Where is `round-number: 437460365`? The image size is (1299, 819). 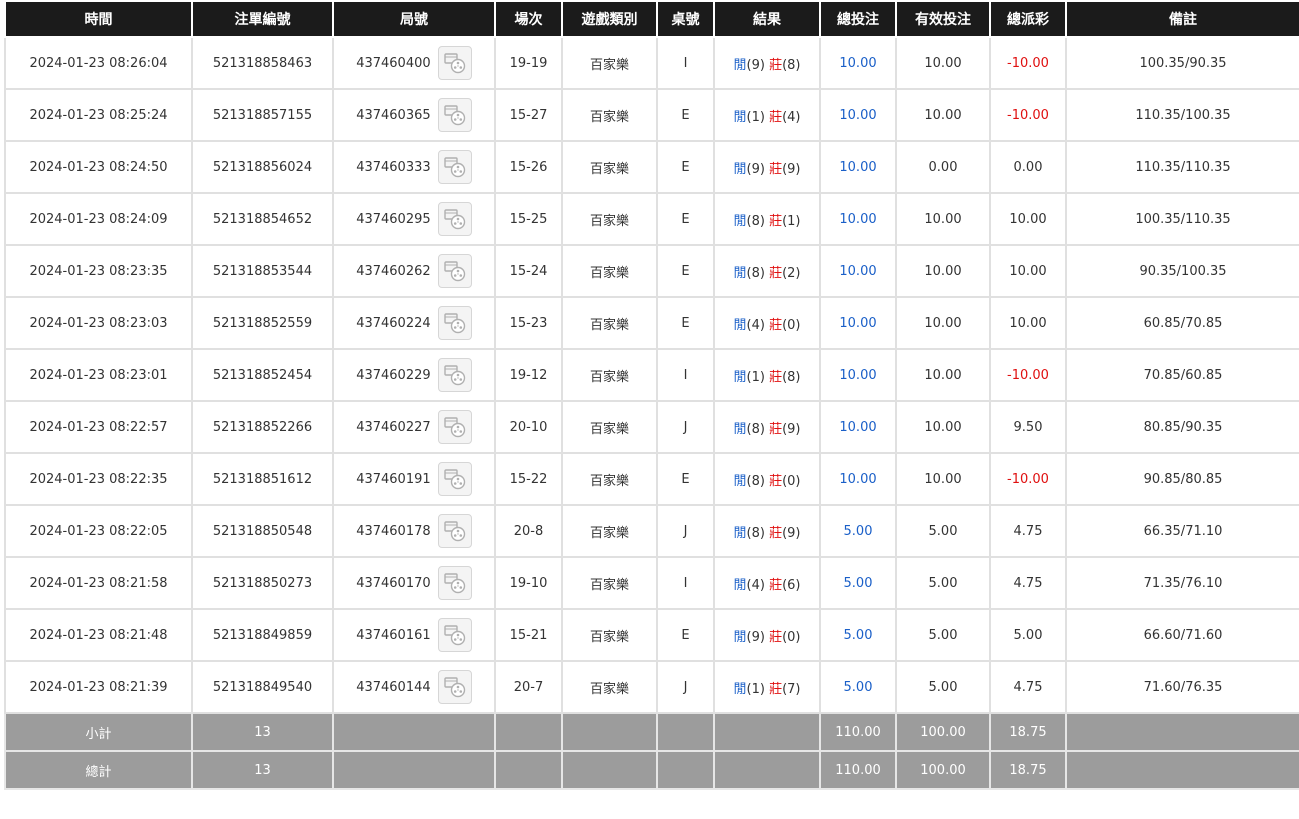
round-number: 437460365 is located at coordinates (393, 115).